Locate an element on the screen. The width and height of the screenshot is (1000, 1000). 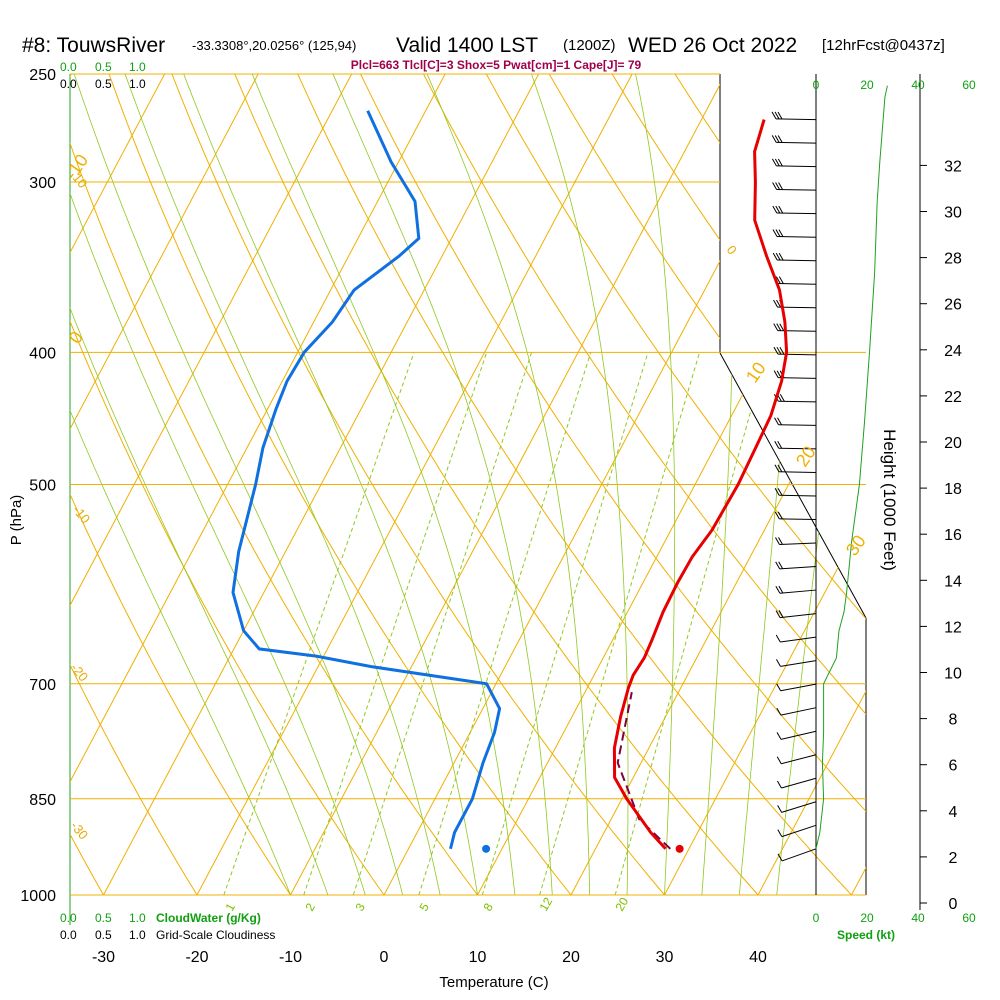
isotherm-line is located at coordinates (153, 484).